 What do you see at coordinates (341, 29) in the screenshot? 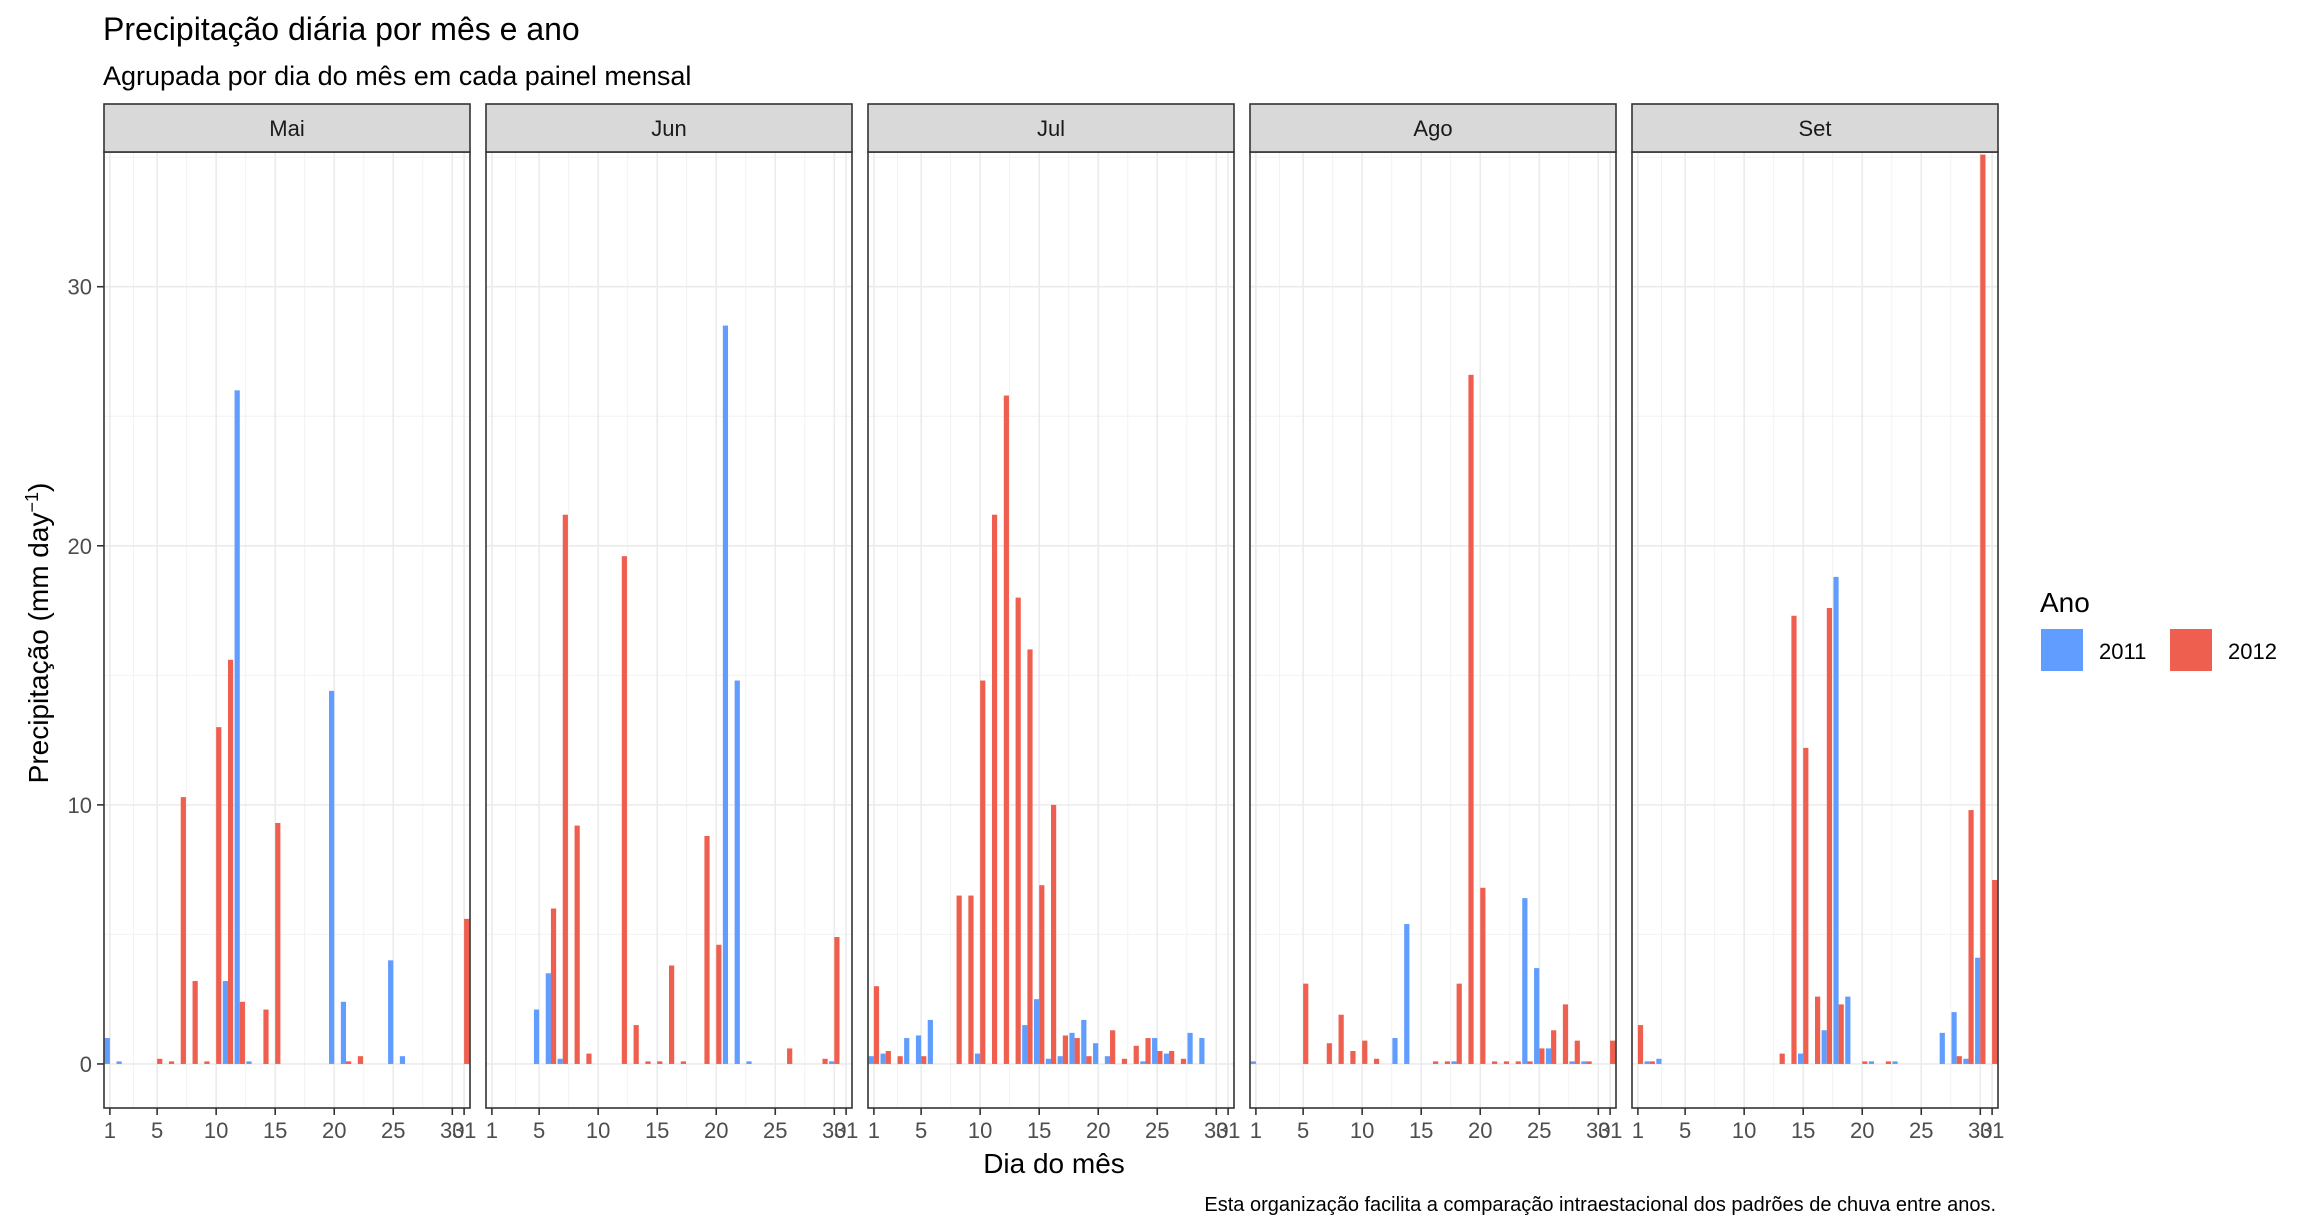
I see `chart-title: Precipitação diária por mês e ano` at bounding box center [341, 29].